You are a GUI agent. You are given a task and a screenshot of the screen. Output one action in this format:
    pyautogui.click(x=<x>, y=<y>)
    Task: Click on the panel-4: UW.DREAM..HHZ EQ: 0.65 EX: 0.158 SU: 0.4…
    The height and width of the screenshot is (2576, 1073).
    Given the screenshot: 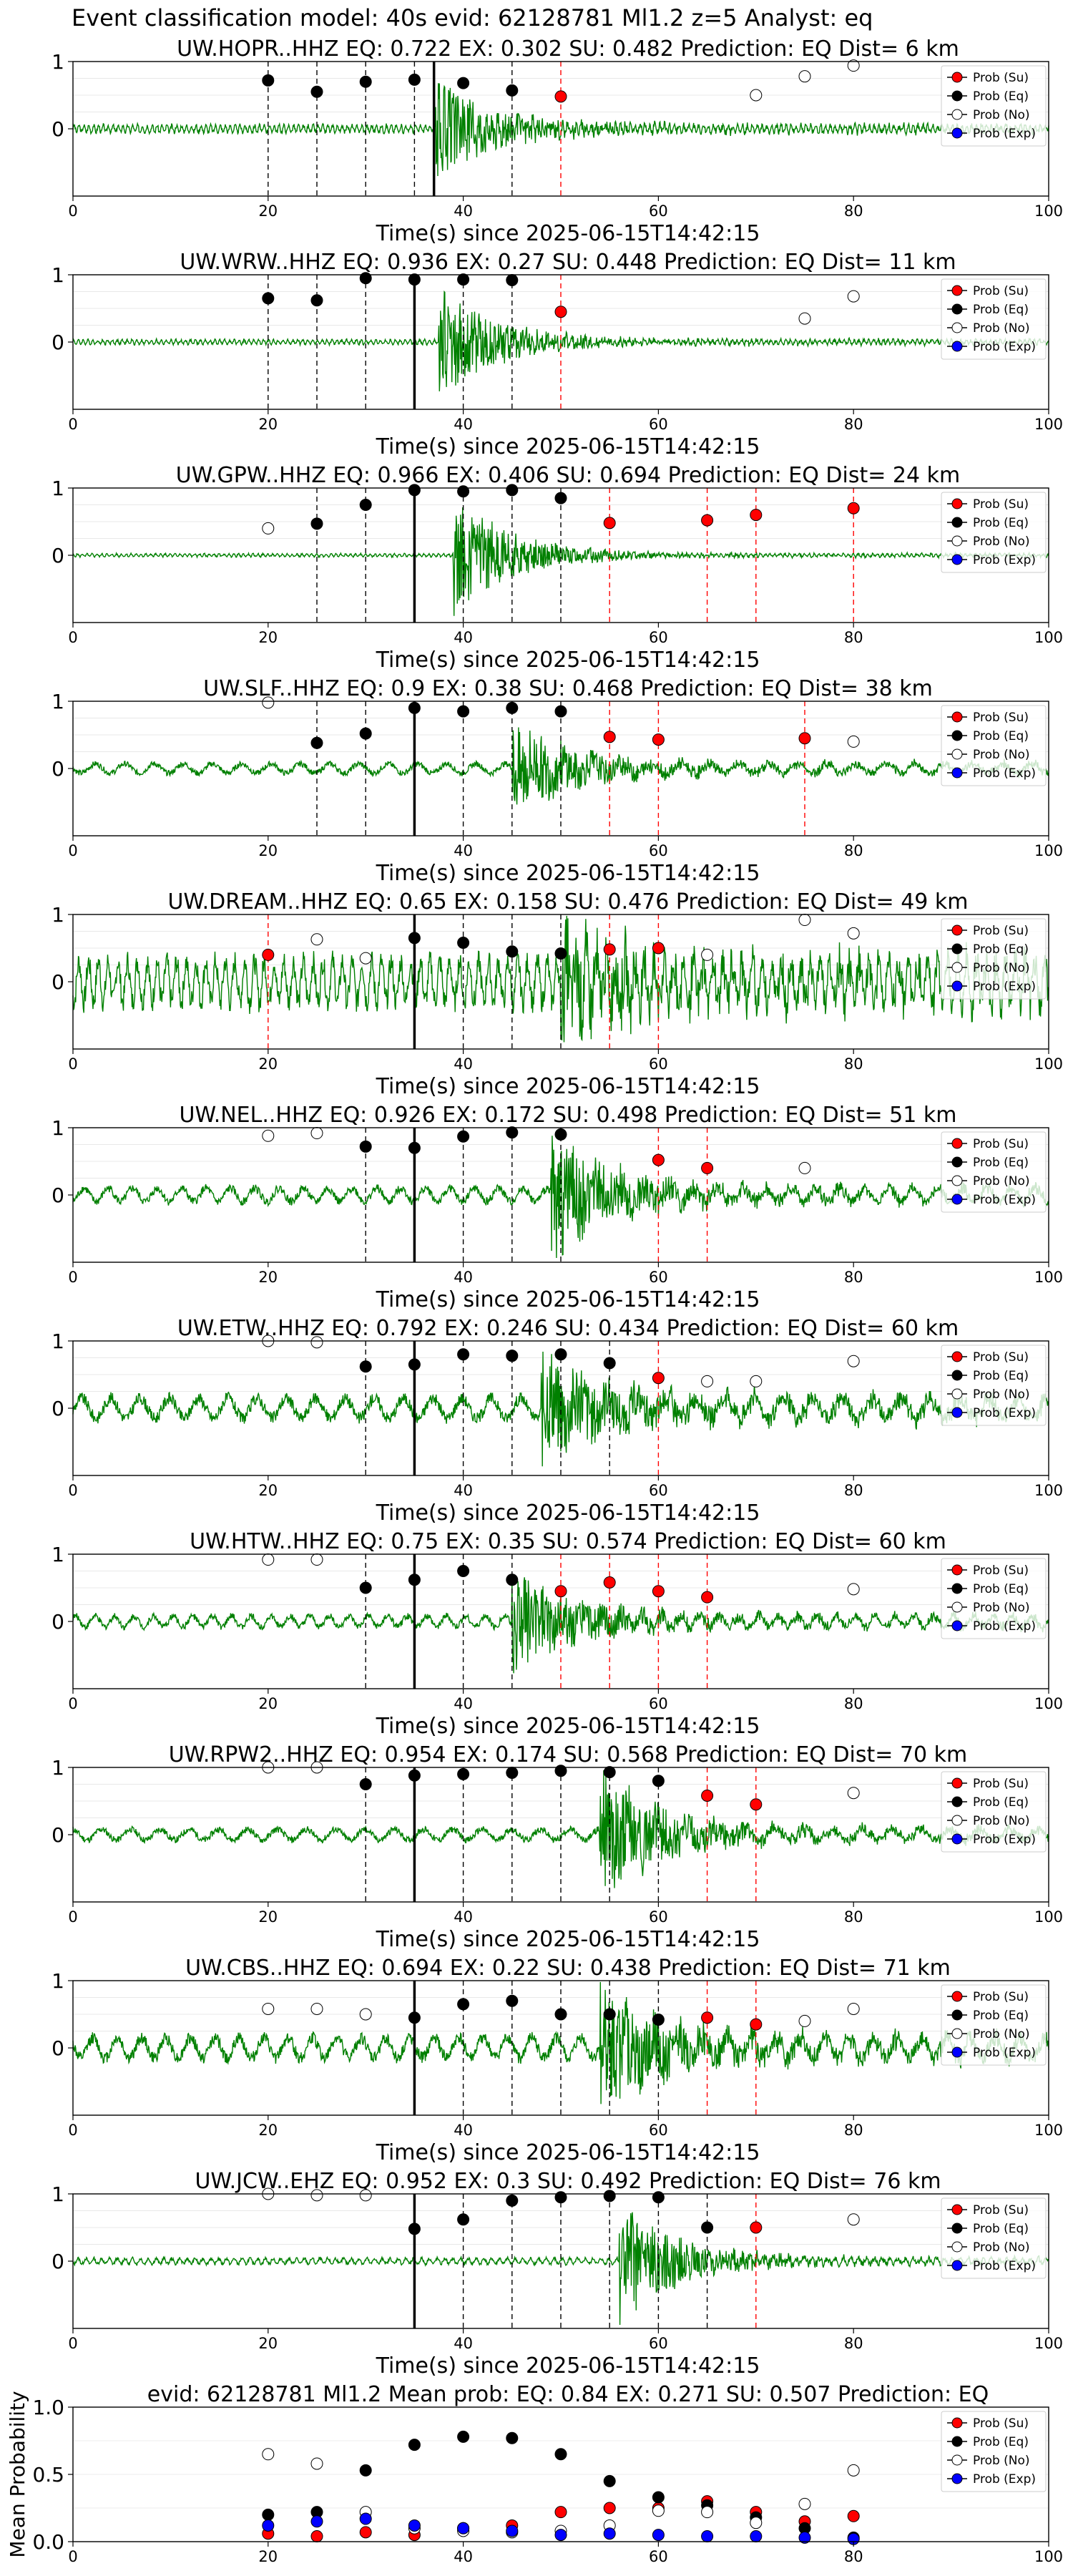 What is the action you would take?
    pyautogui.click(x=557, y=994)
    